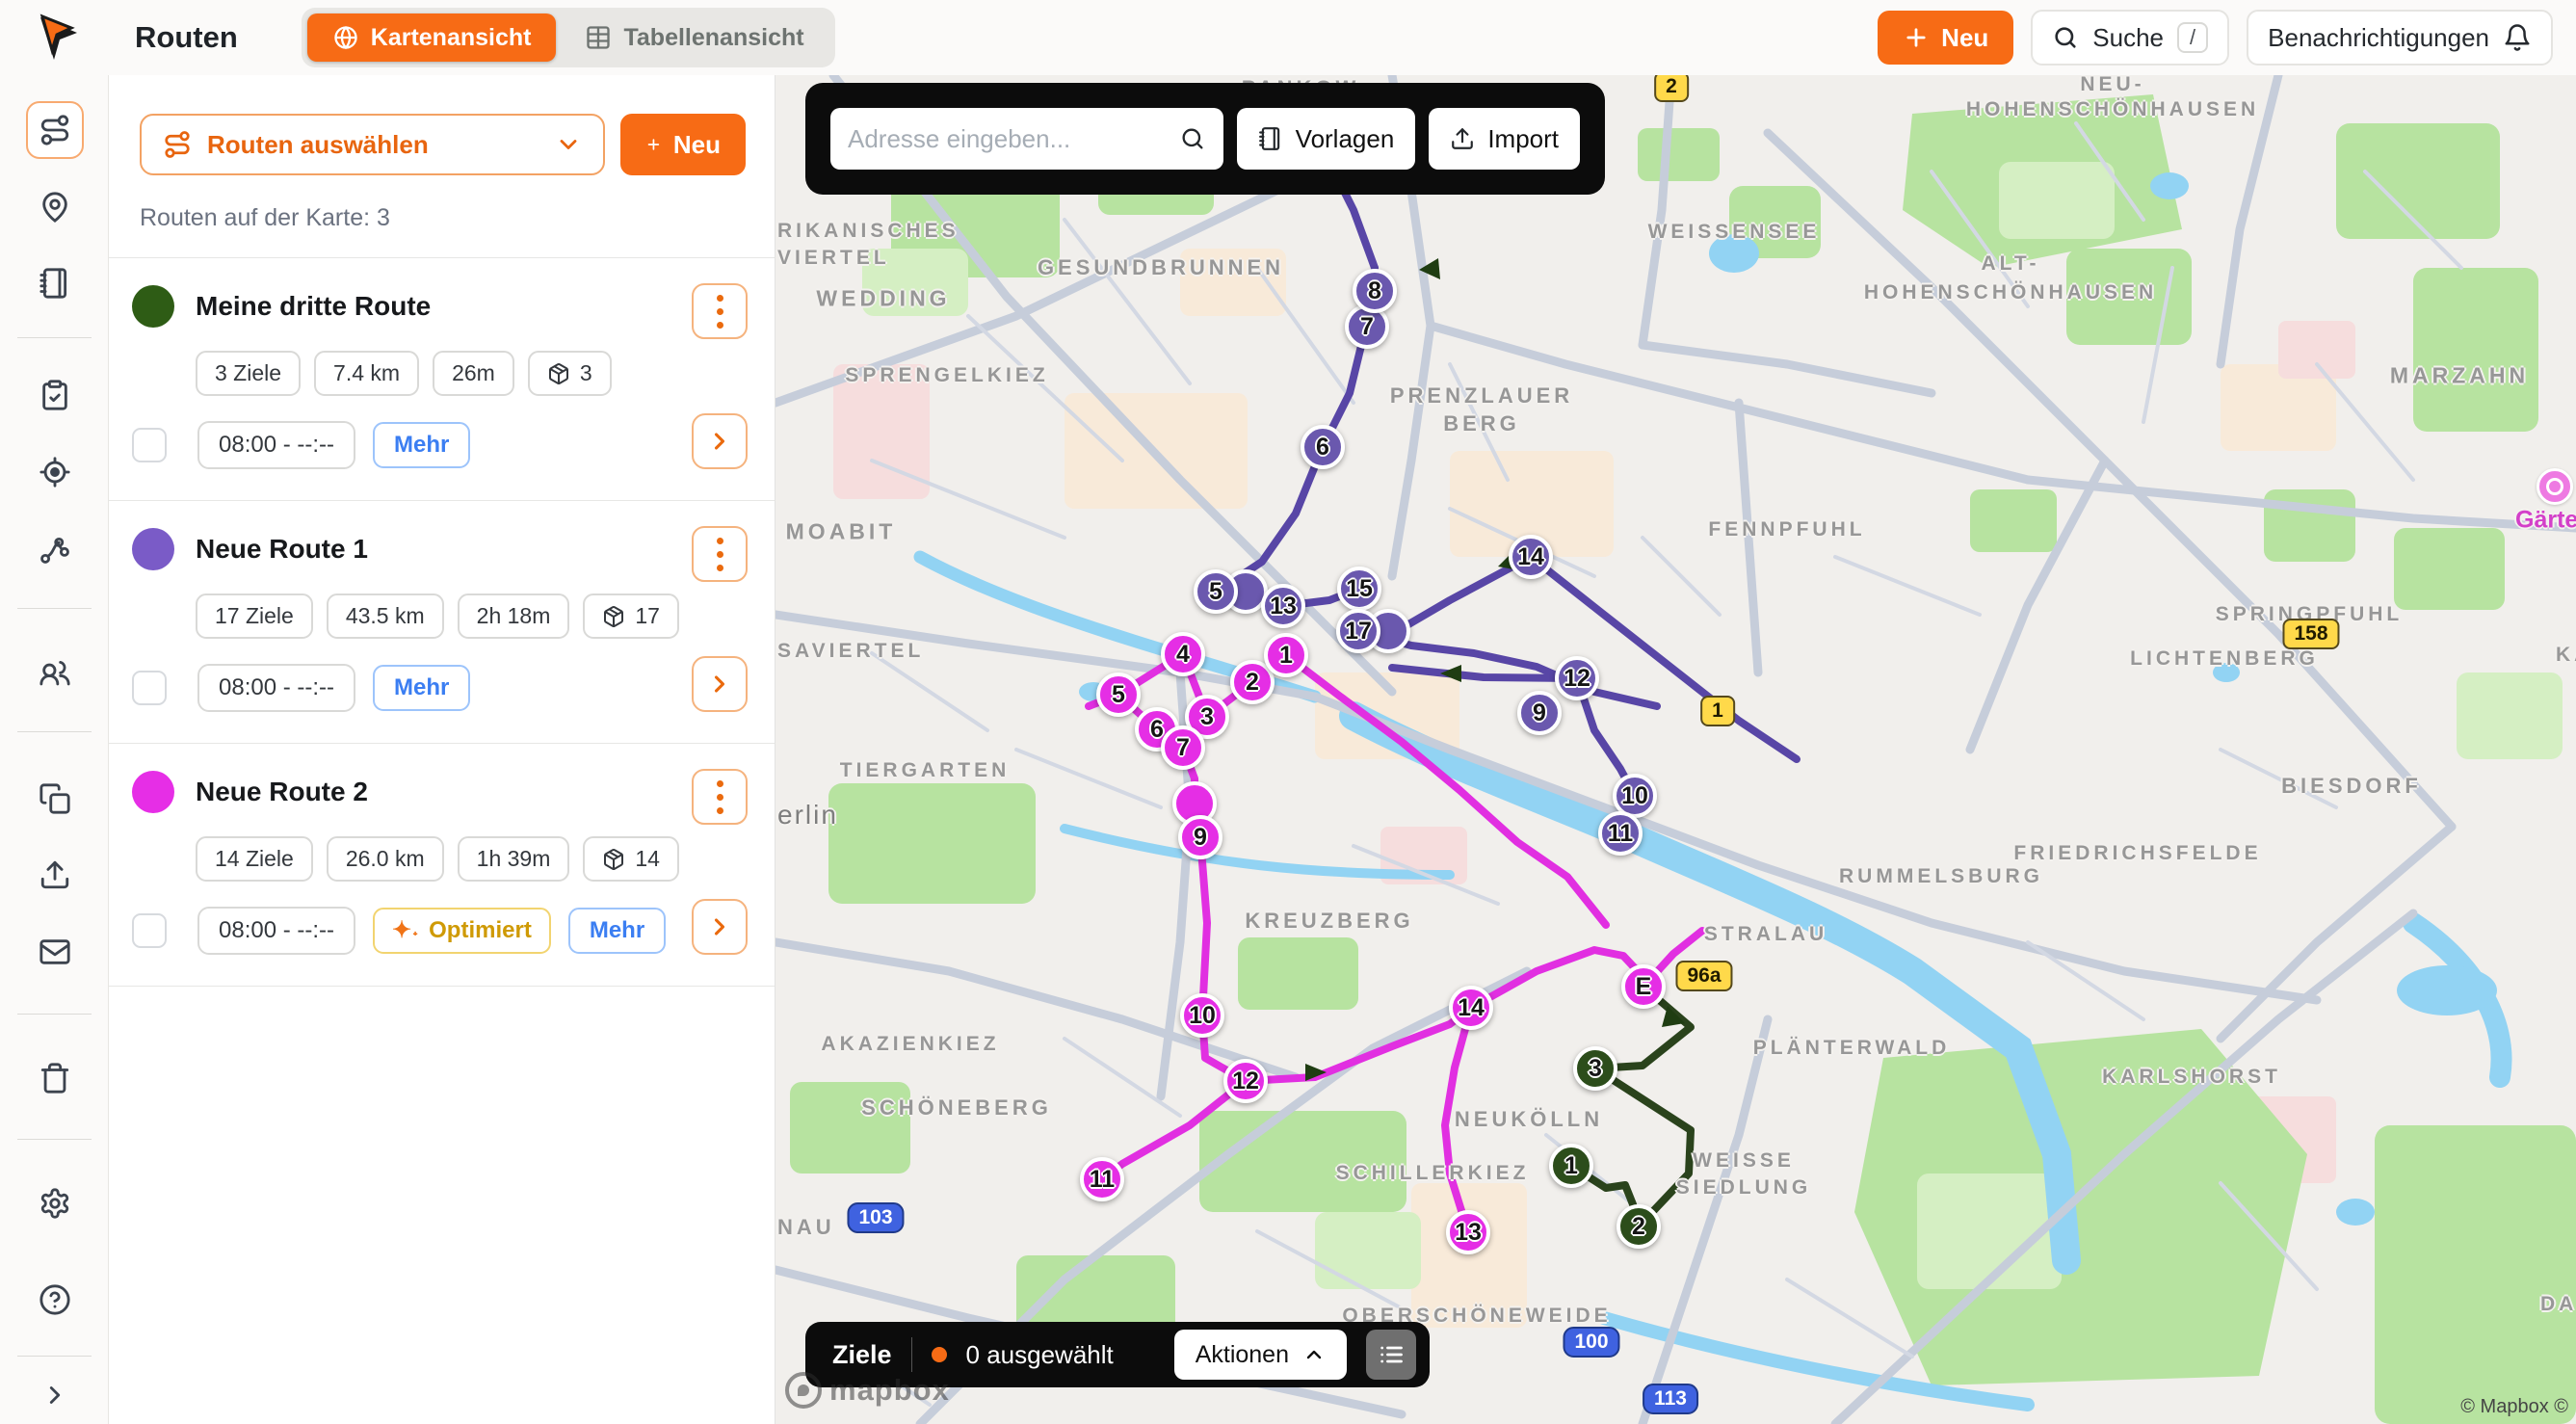 Image resolution: width=2576 pixels, height=1424 pixels. I want to click on chevron-right-icon, so click(720, 442).